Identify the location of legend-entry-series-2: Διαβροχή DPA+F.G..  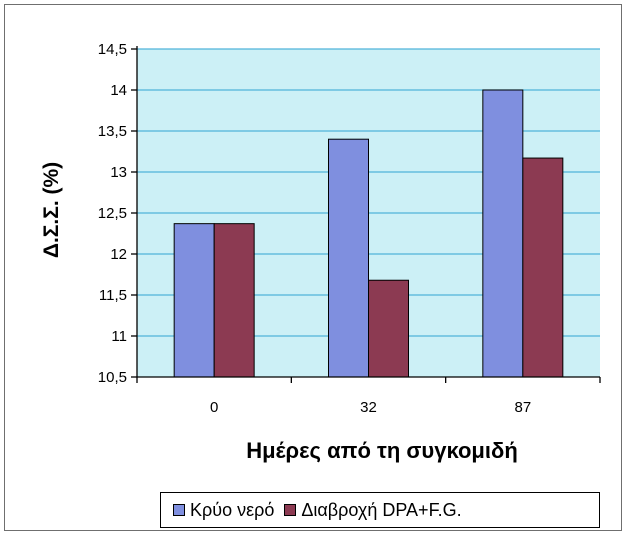
(373, 510).